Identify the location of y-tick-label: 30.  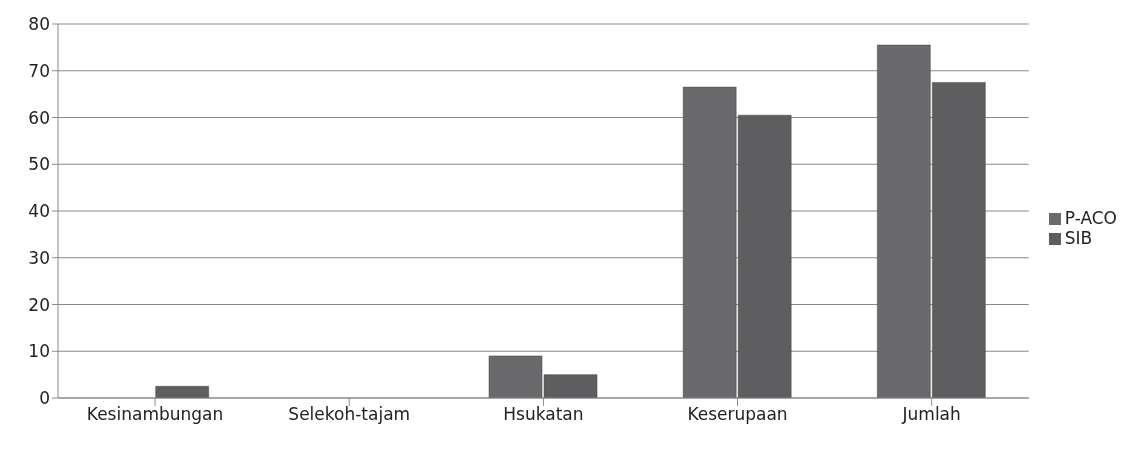
(39, 257).